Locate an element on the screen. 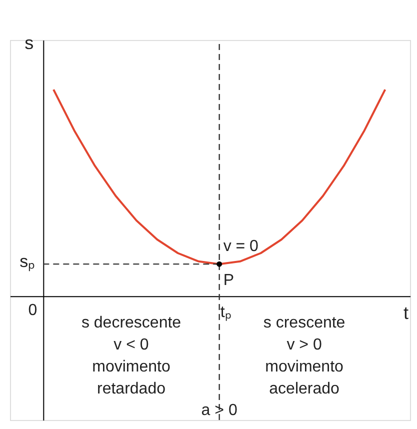  text: a > 0 is located at coordinates (219, 410).